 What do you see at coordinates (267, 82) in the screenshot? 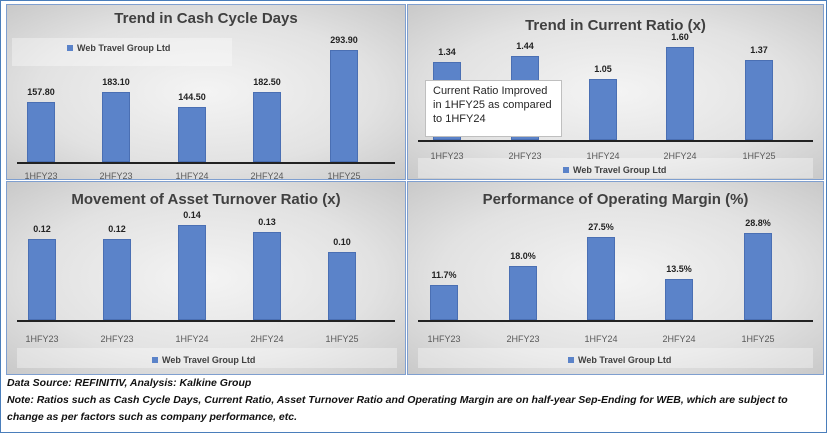
I see `data-label: 182.50` at bounding box center [267, 82].